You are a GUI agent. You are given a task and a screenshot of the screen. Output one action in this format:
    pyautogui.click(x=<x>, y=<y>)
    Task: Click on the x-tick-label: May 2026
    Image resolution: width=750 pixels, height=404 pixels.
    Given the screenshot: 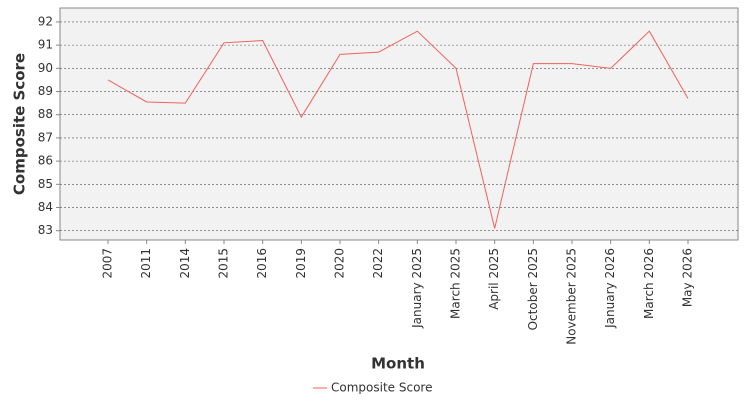 What is the action you would take?
    pyautogui.click(x=688, y=277)
    